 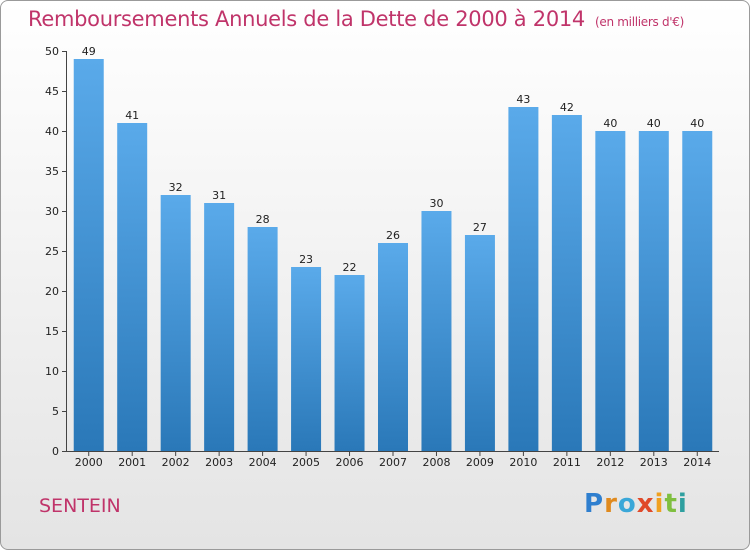 I want to click on x-tick-label: 2010, so click(x=523, y=462).